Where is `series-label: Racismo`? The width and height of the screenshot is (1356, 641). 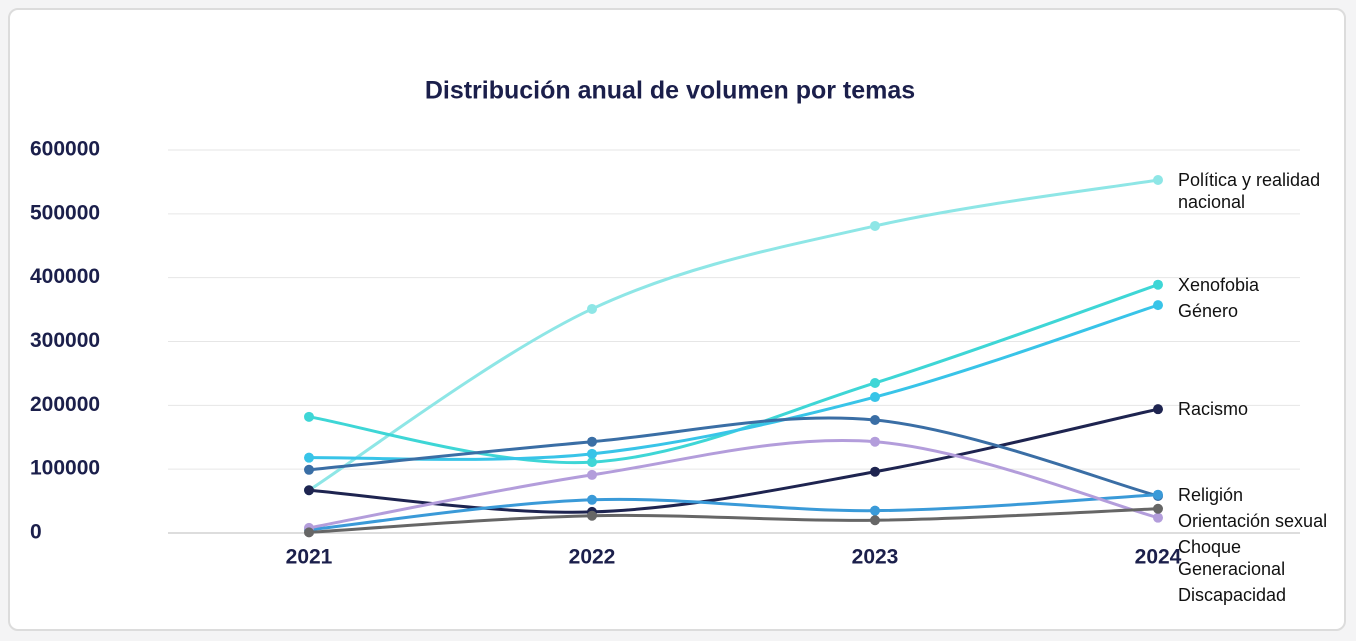
series-label: Racismo is located at coordinates (1213, 409).